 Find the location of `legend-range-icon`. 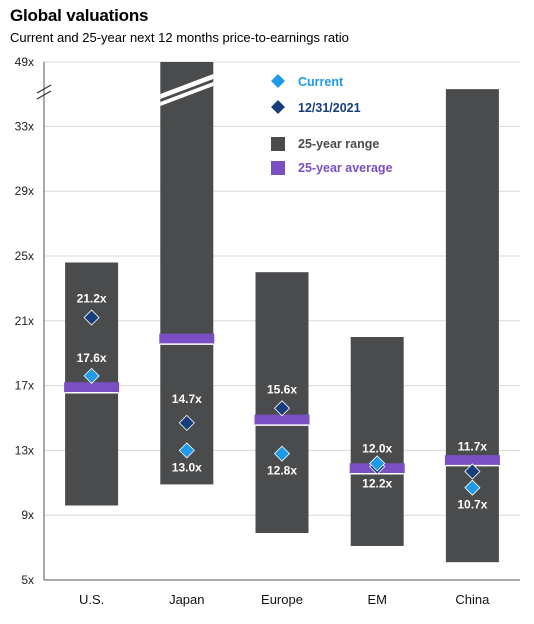

legend-range-icon is located at coordinates (278, 144).